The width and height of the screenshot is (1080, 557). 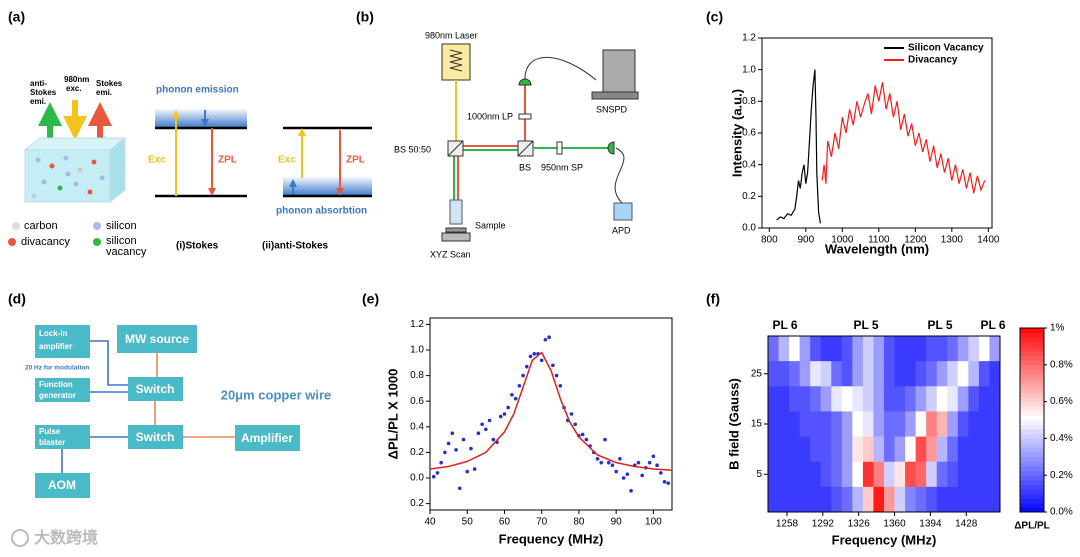 I want to click on peak-label: PL 5, so click(x=939, y=325).